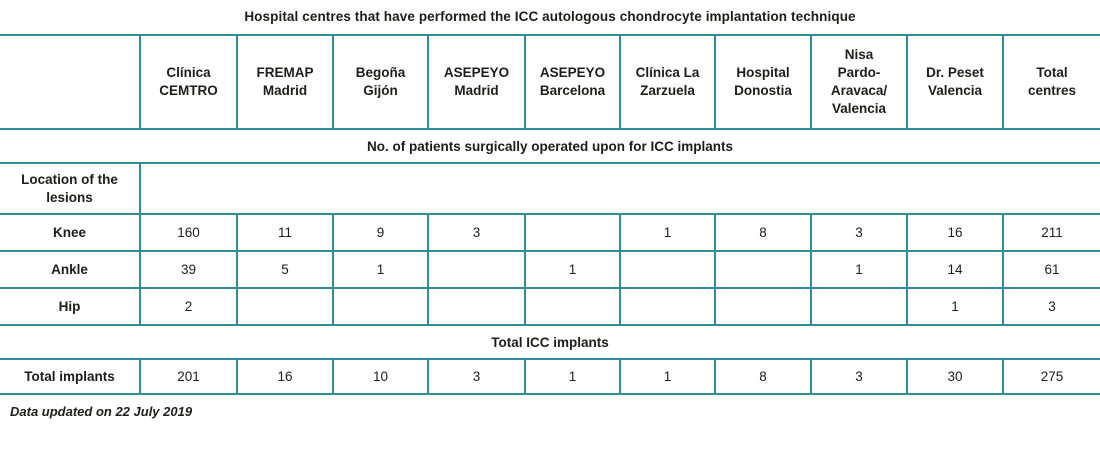  What do you see at coordinates (667, 82) in the screenshot?
I see `column-header-clinica-la-zarzuela: Clínica La Zarzuela` at bounding box center [667, 82].